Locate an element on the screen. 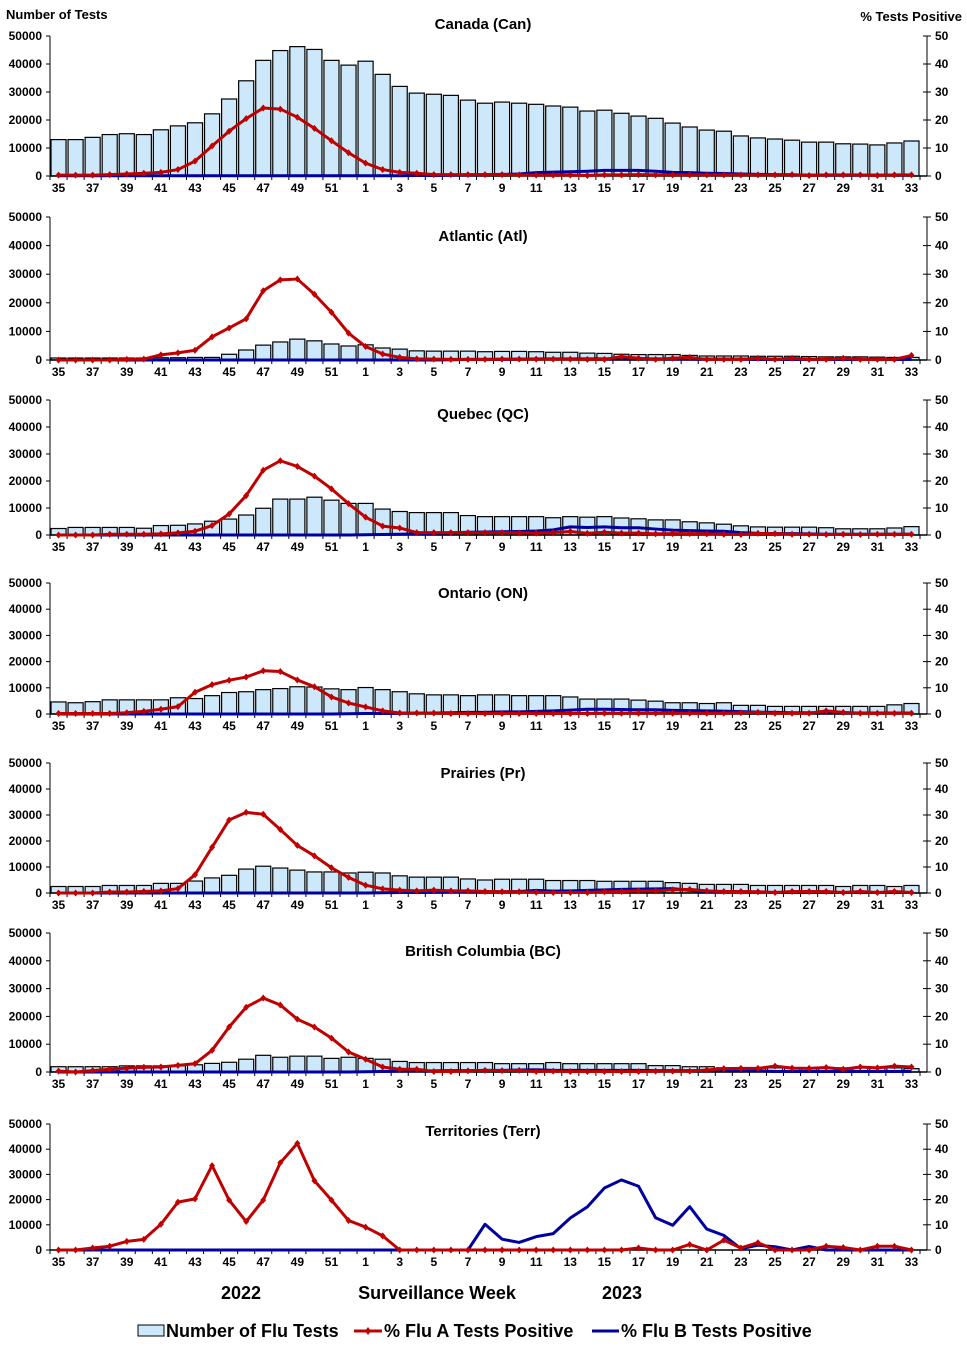 This screenshot has height=1353, width=967. right-tick-label: 0 is located at coordinates (938, 714).